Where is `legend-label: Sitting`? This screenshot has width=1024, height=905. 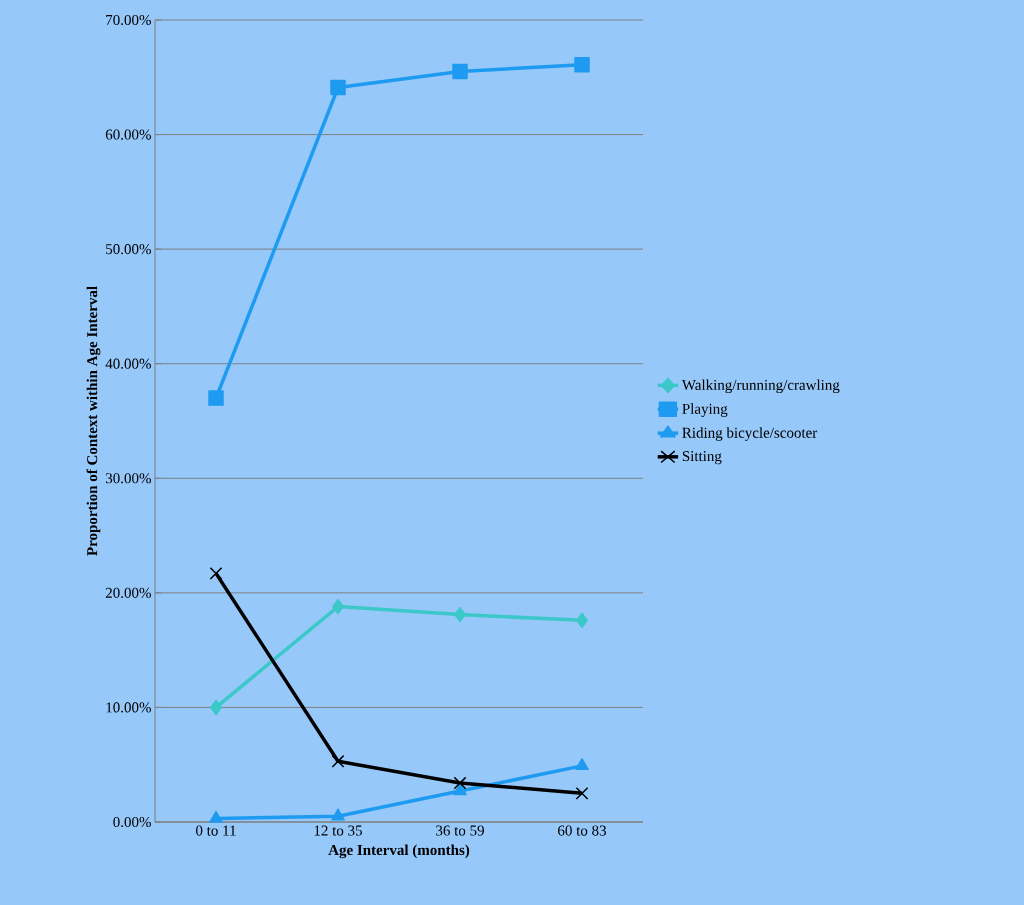 legend-label: Sitting is located at coordinates (702, 458).